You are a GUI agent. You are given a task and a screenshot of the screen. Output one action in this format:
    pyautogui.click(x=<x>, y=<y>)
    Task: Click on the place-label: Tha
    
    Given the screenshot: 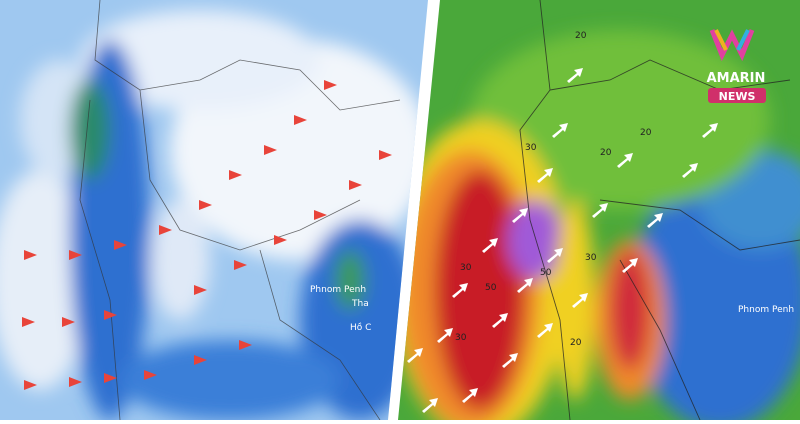 What is the action you would take?
    pyautogui.click(x=360, y=304)
    